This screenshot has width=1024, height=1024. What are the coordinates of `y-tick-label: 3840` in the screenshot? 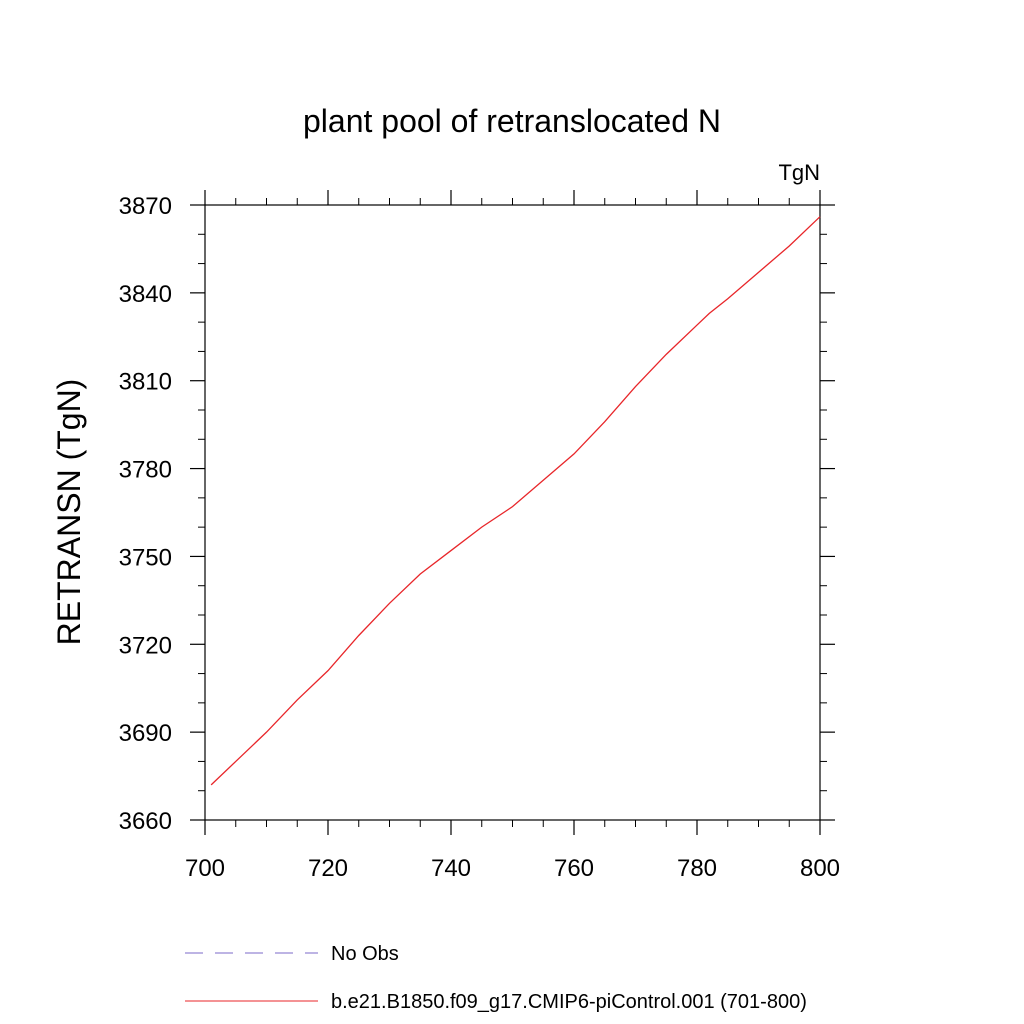 It's located at (145, 294).